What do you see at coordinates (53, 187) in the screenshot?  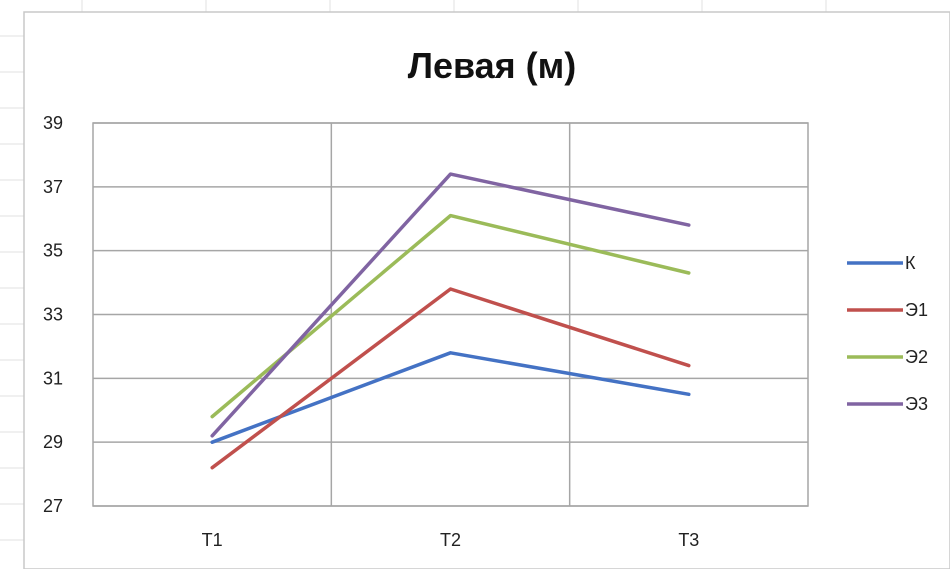 I see `y-tick-label: 37` at bounding box center [53, 187].